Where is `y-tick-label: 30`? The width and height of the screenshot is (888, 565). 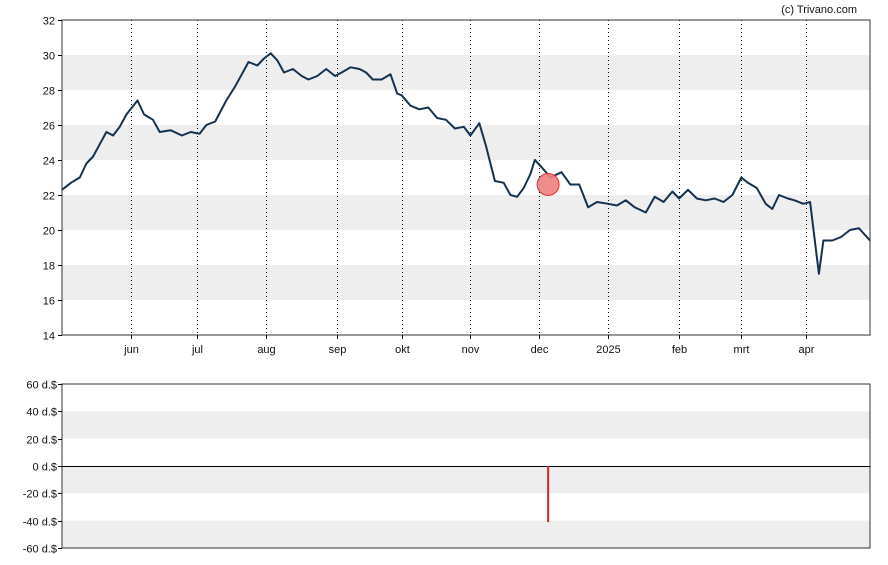
y-tick-label: 30 is located at coordinates (49, 57).